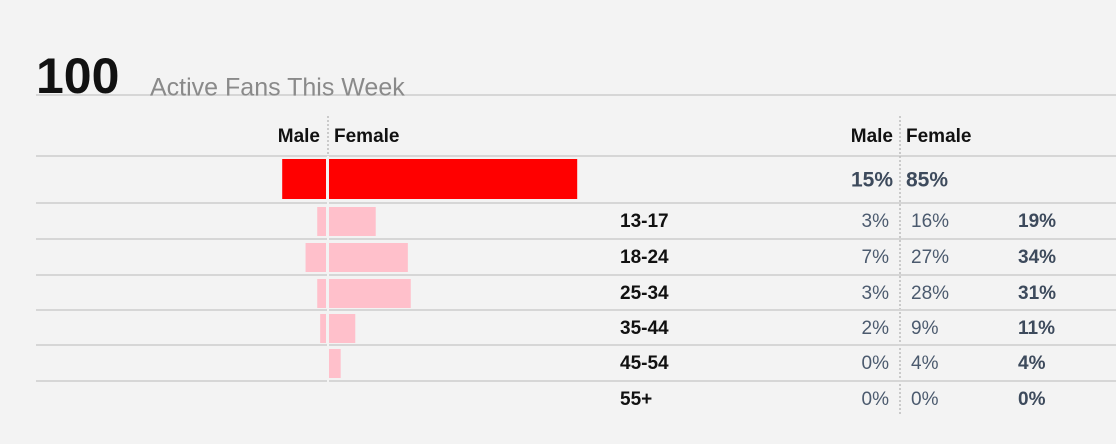 The width and height of the screenshot is (1116, 444). I want to click on male-total: 15%, so click(872, 180).